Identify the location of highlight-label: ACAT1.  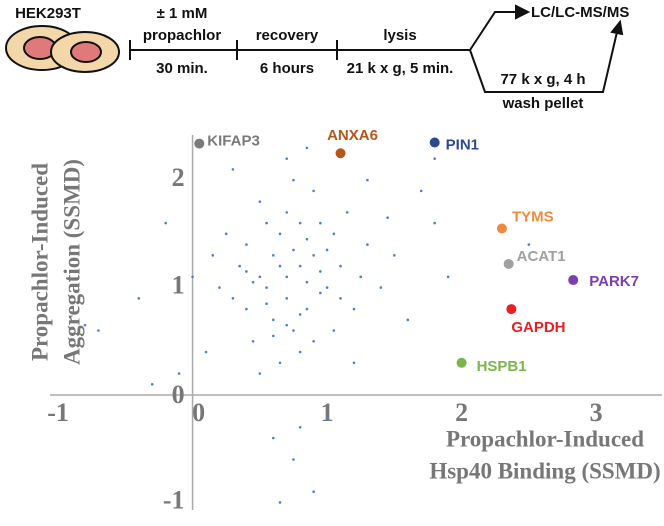
(541, 256).